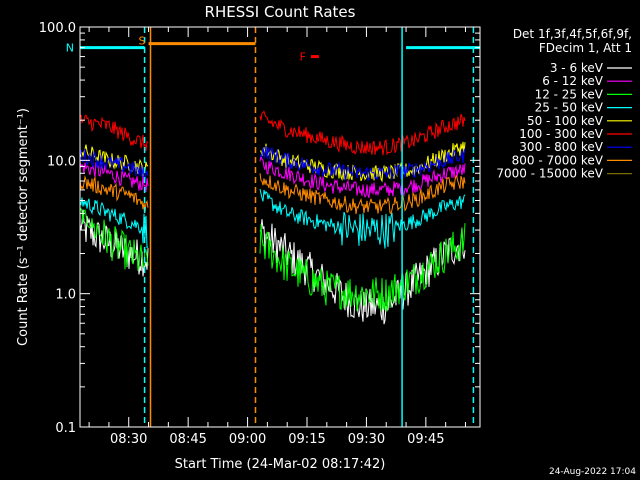 The height and width of the screenshot is (480, 640). What do you see at coordinates (61, 161) in the screenshot?
I see `y-tick-label: 10.0` at bounding box center [61, 161].